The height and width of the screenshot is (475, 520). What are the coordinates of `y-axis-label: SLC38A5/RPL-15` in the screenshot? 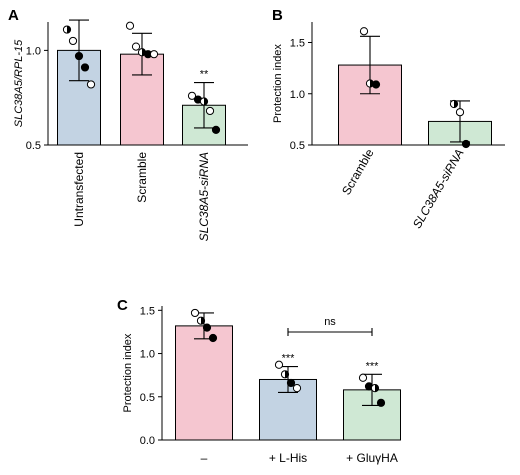 It's located at (19, 83).